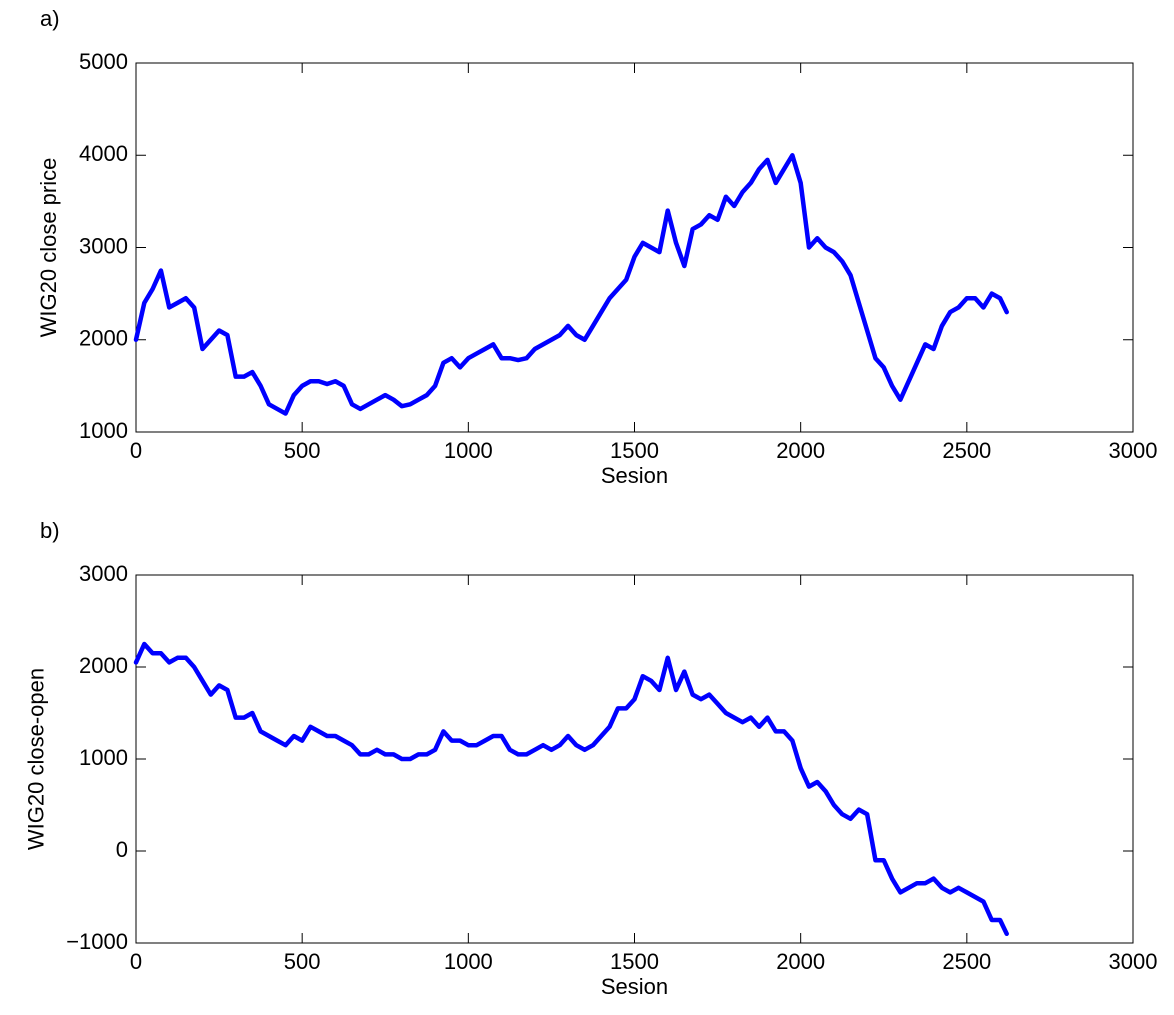 This screenshot has width=1174, height=1015. What do you see at coordinates (50, 530) in the screenshot?
I see `panel-title: b)` at bounding box center [50, 530].